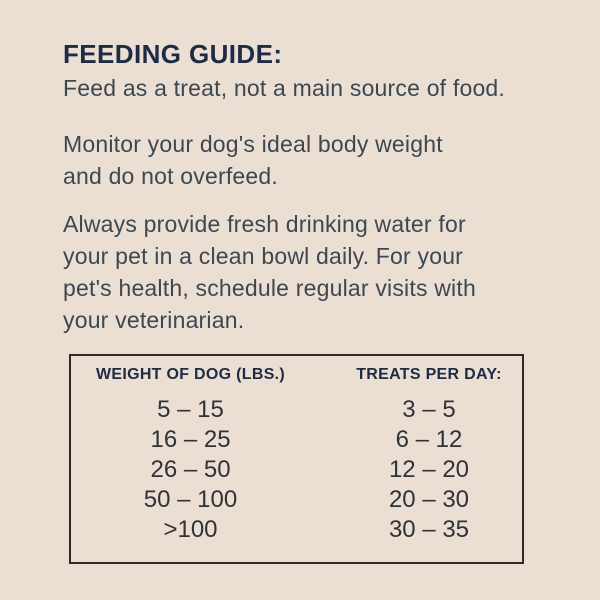 This screenshot has height=600, width=600. Describe the element at coordinates (429, 499) in the screenshot. I see `treats-cell: 20 – 30` at that location.